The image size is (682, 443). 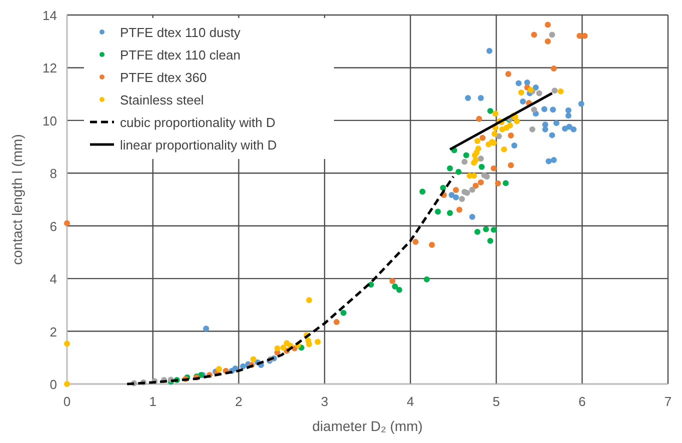 I want to click on x-tick-label: 7, so click(x=668, y=401).